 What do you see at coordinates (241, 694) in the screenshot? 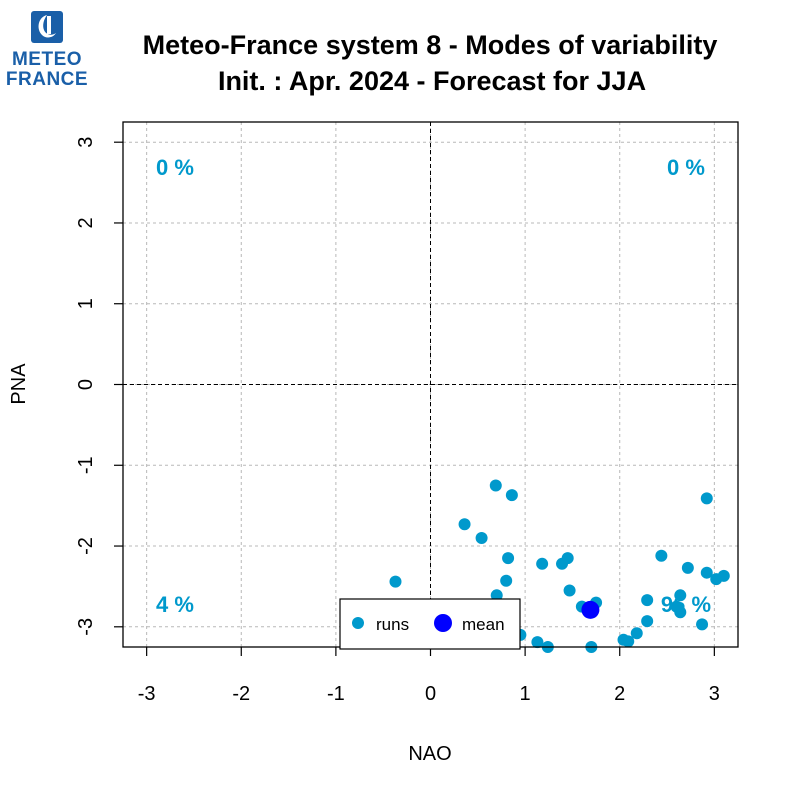
I see `x-tick-label: -2` at bounding box center [241, 694].